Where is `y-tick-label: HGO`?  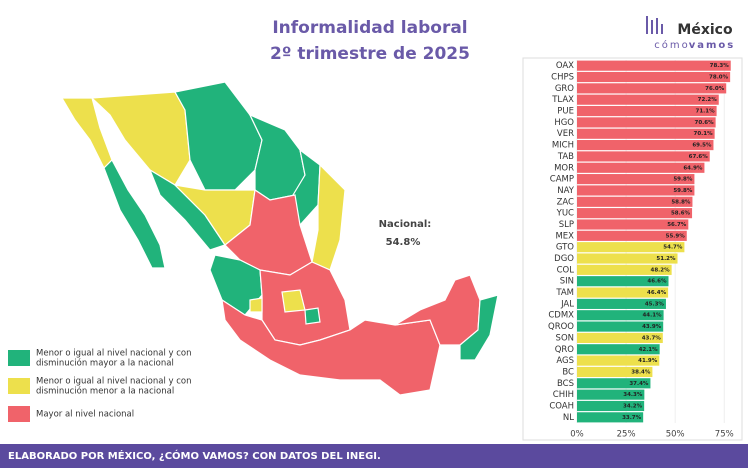
y-tick-label: HGO is located at coordinates (564, 123).